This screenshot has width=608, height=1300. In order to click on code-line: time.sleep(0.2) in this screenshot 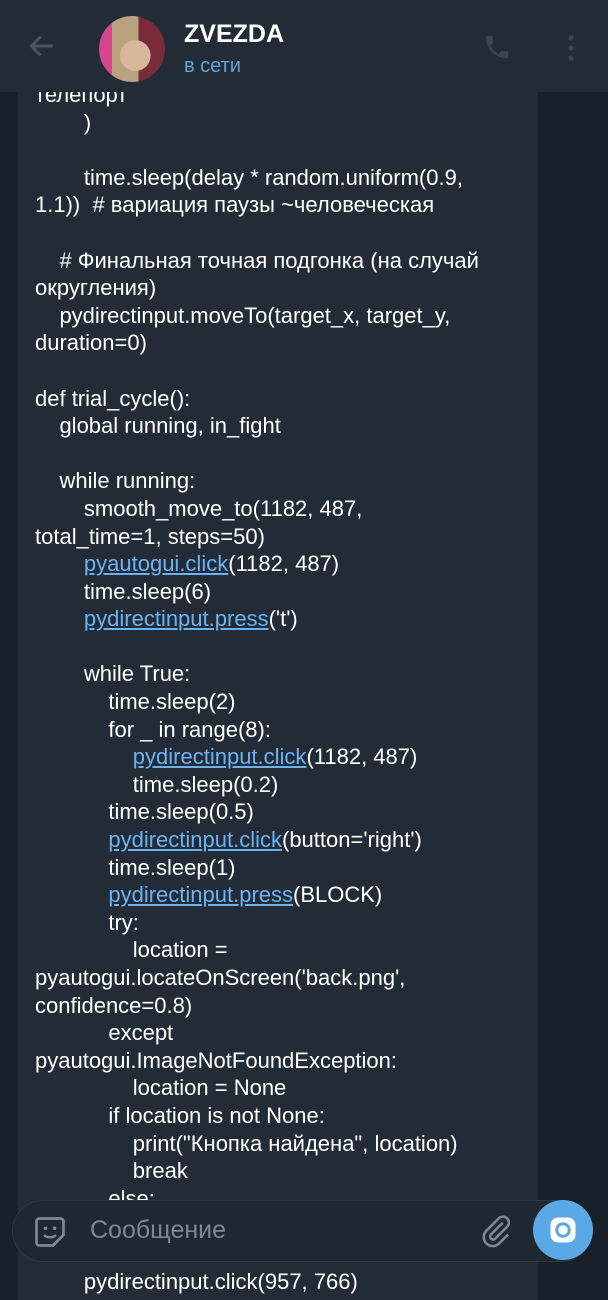, I will do `click(257, 785)`.